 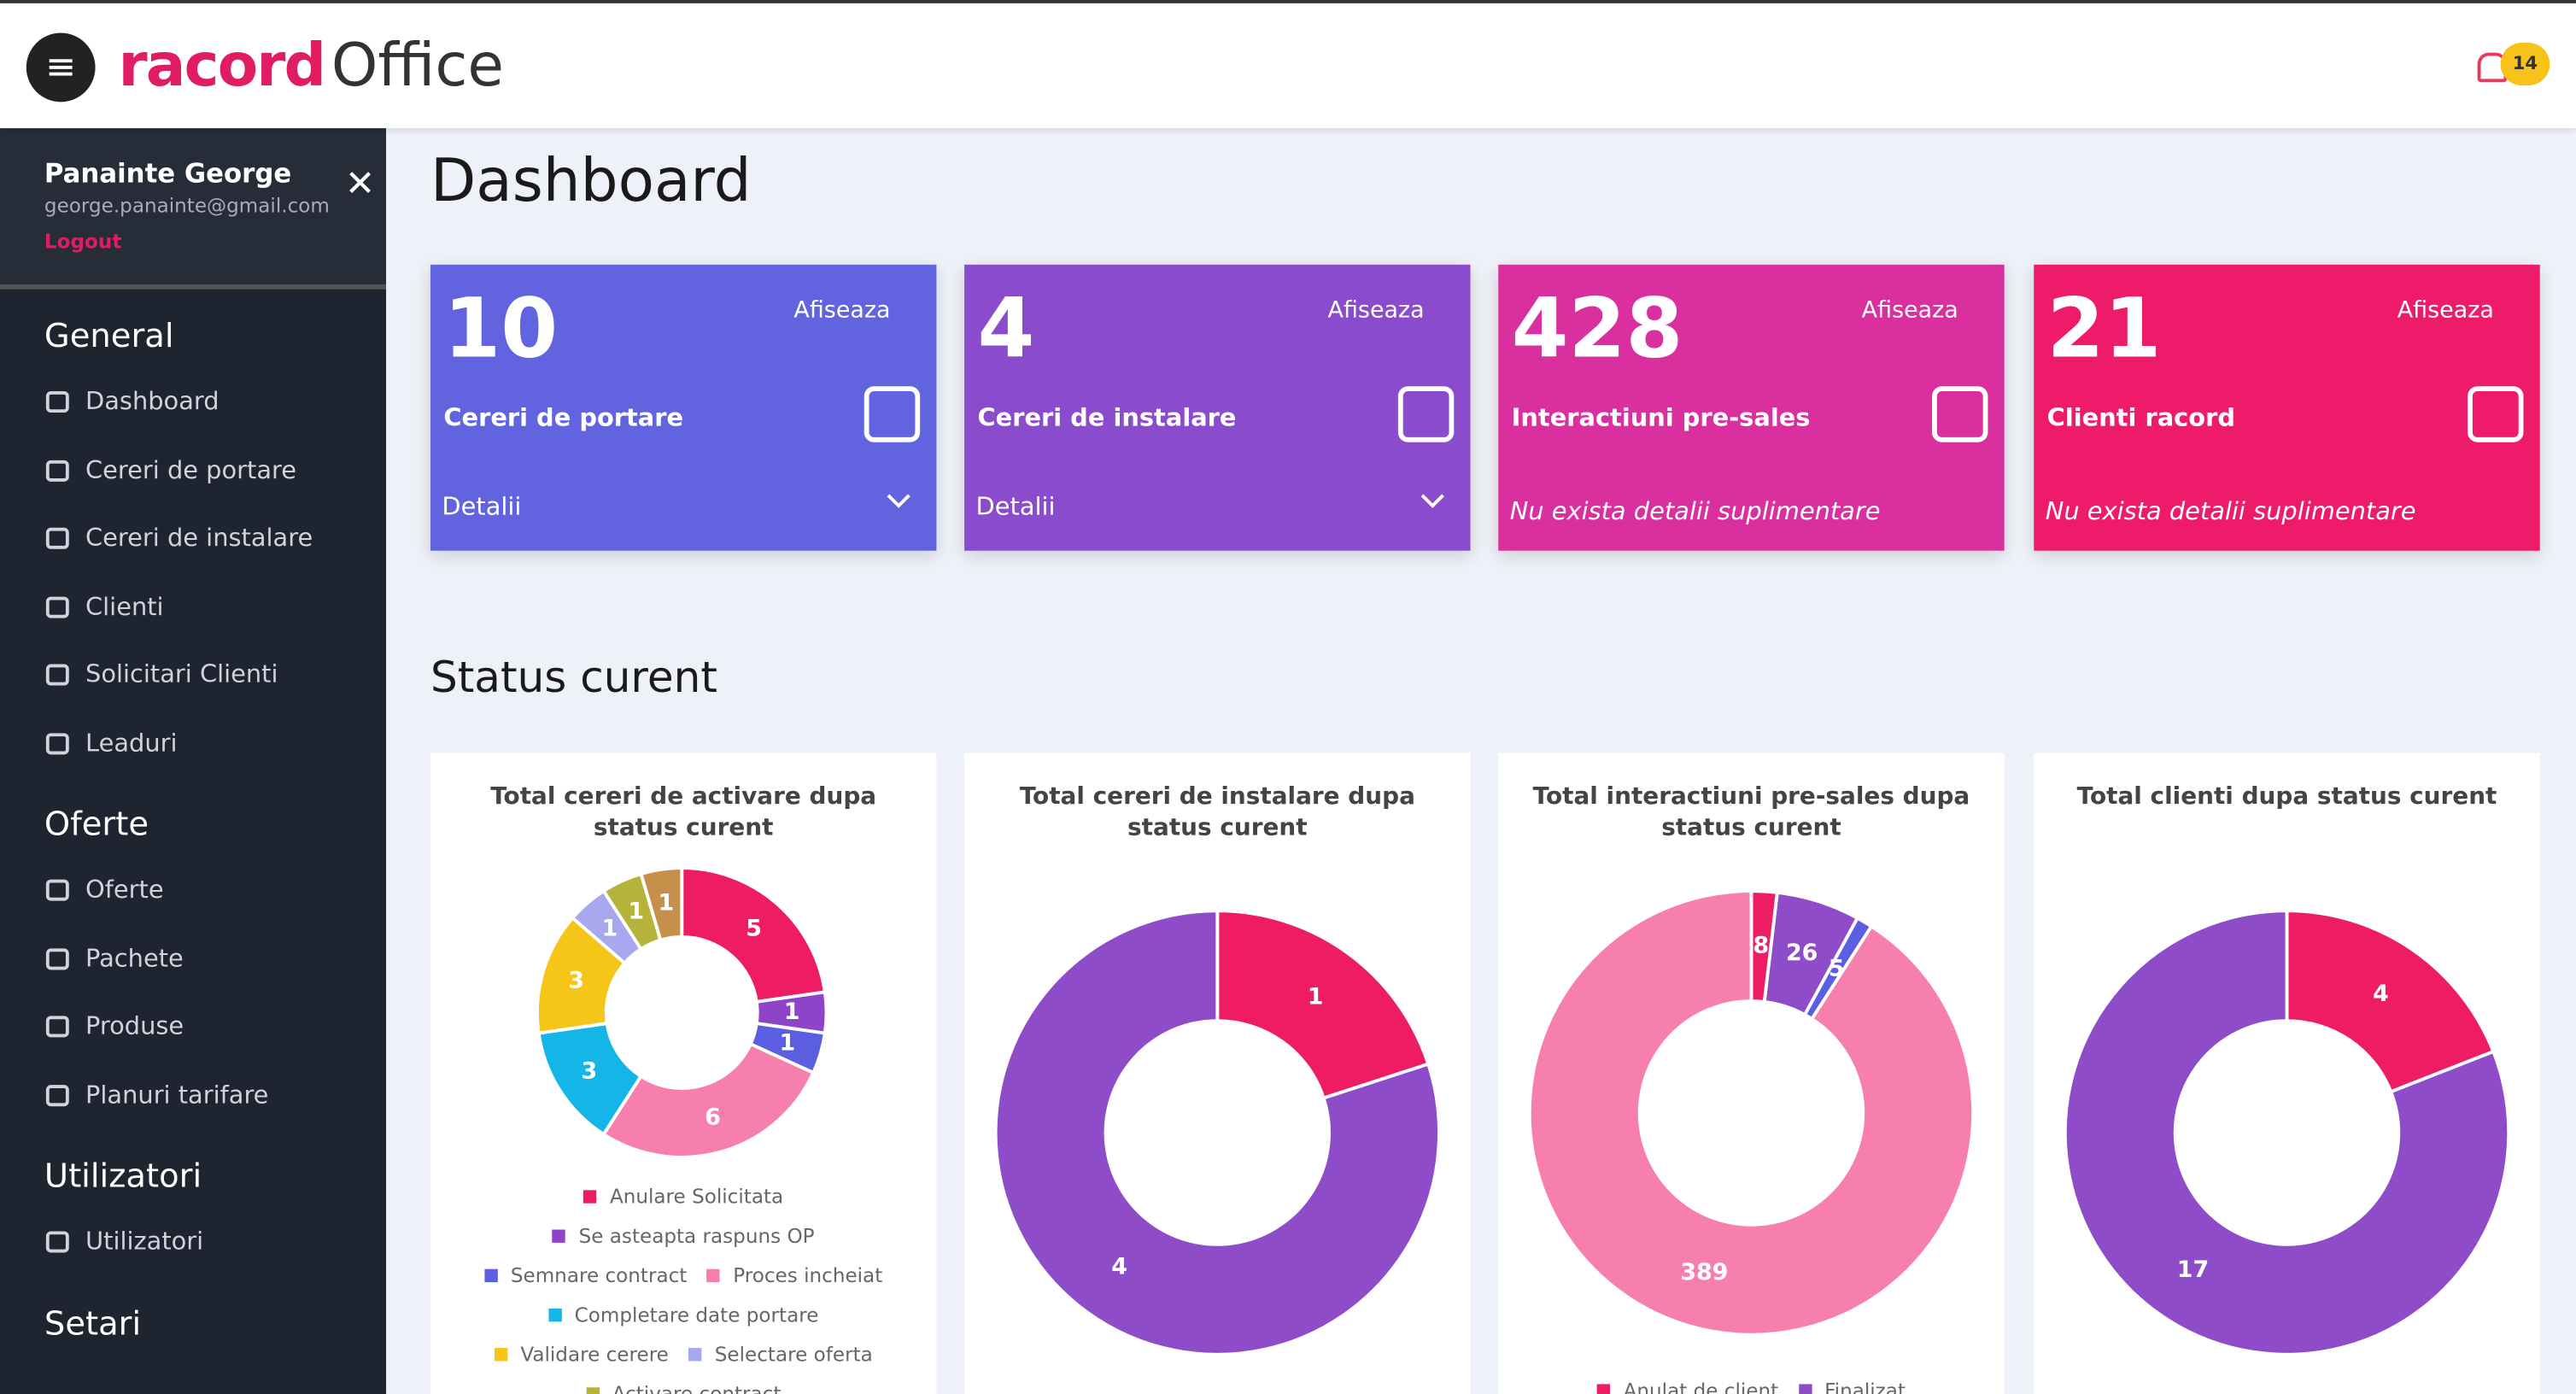 I want to click on legend: Anulat de client Finalizat, so click(x=1751, y=1382).